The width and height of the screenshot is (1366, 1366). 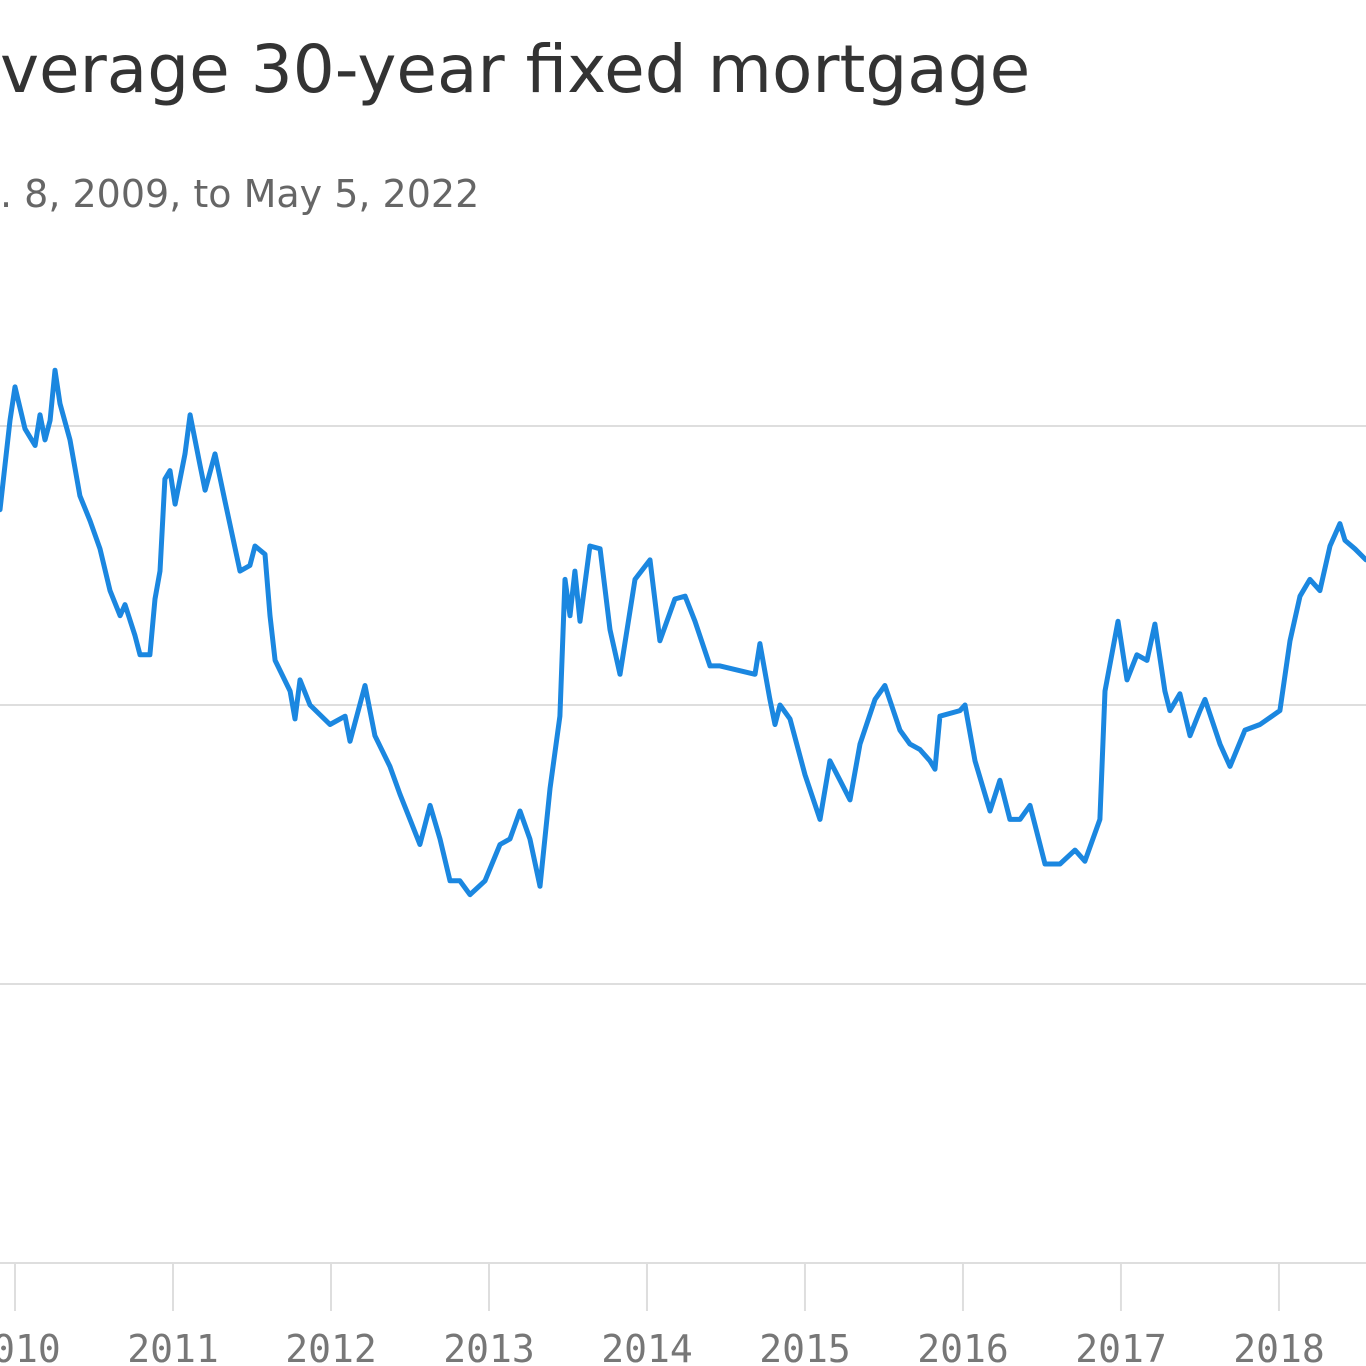 I want to click on x-tick-label: 2015, so click(x=805, y=1346).